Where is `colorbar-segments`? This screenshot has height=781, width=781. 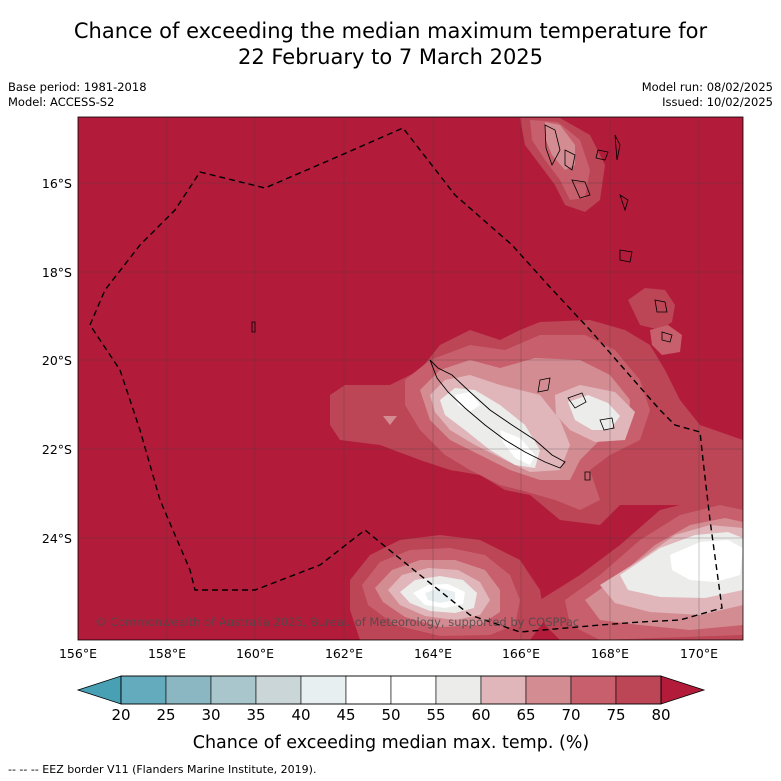 colorbar-segments is located at coordinates (391, 690).